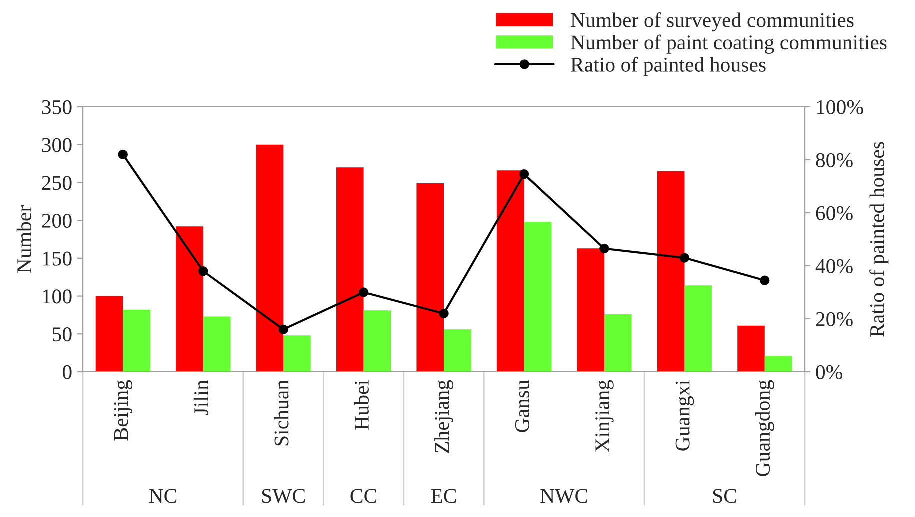 The width and height of the screenshot is (915, 517). Describe the element at coordinates (281, 413) in the screenshot. I see `x-tick-label: Sichuan` at that location.